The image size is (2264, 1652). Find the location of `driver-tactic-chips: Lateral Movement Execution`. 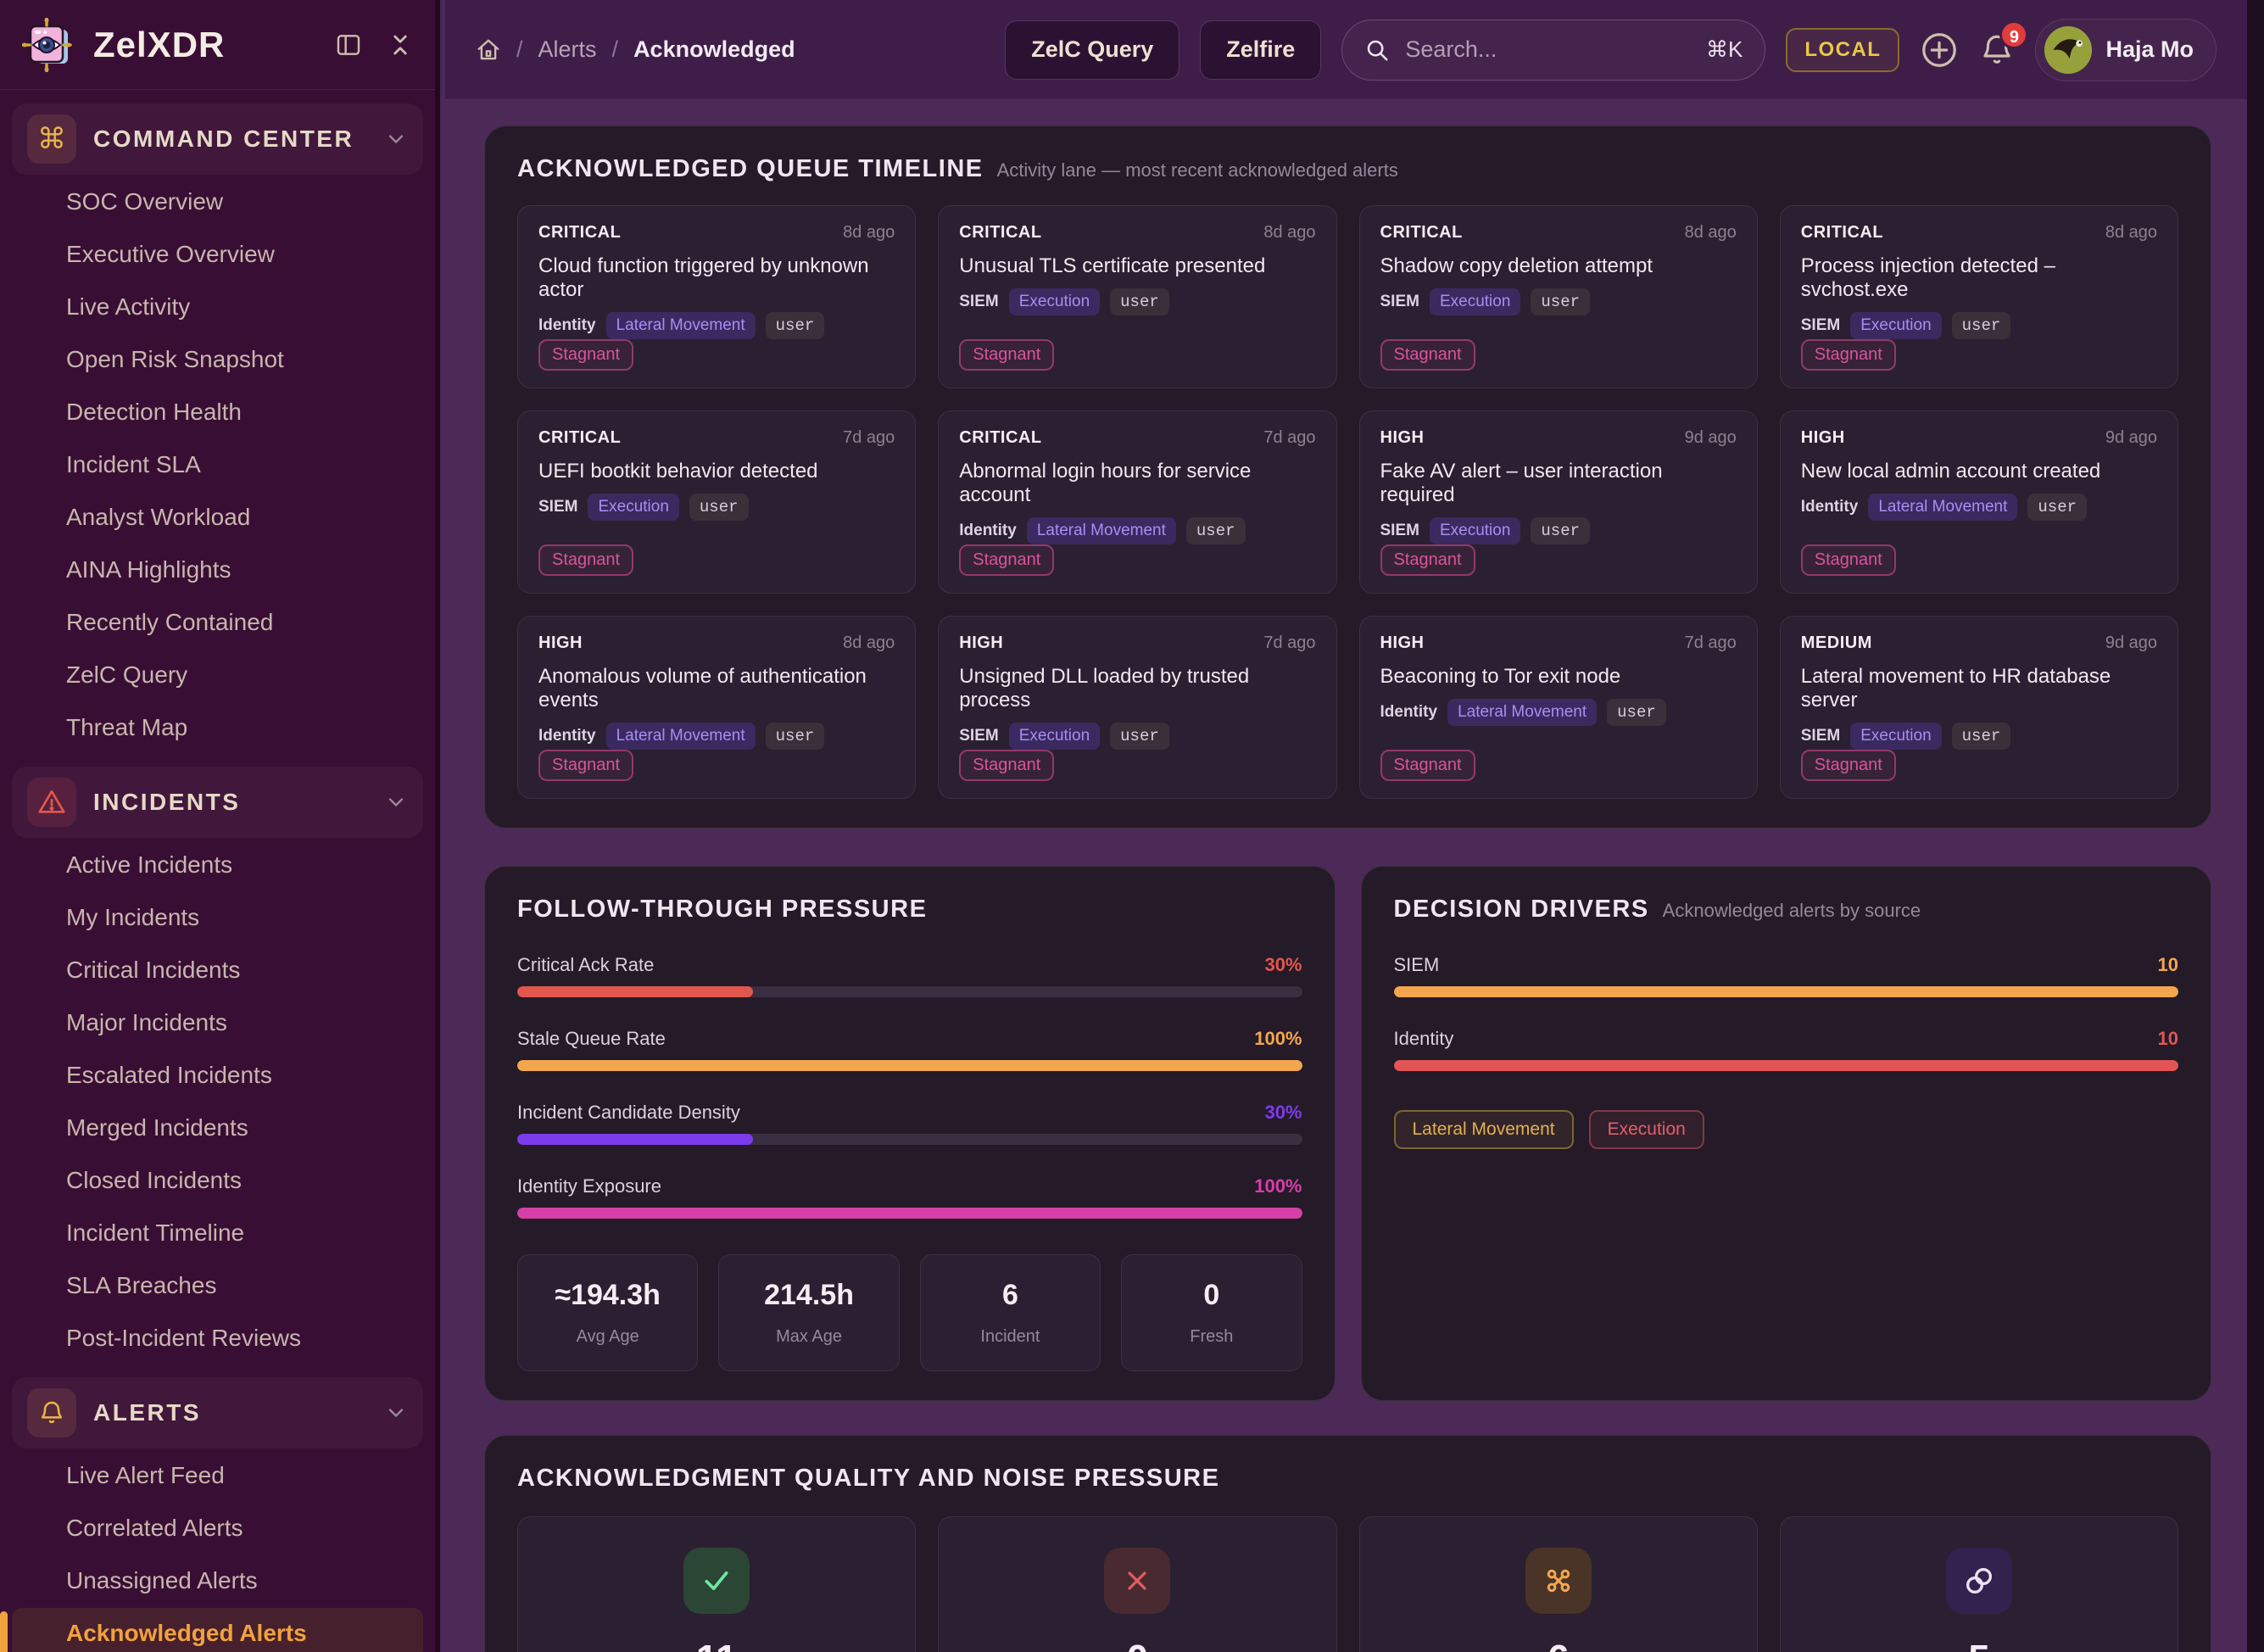

driver-tactic-chips: Lateral Movement Execution is located at coordinates (1786, 1129).